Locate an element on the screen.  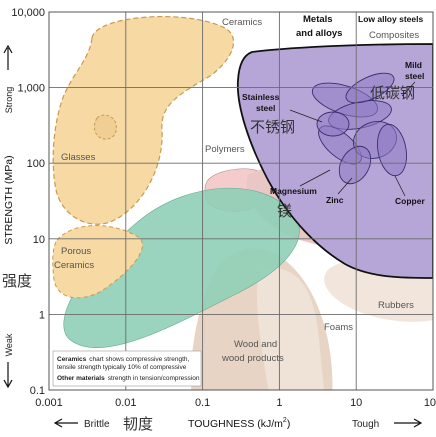
x-tick-label: 0.1 is located at coordinates (202, 403).